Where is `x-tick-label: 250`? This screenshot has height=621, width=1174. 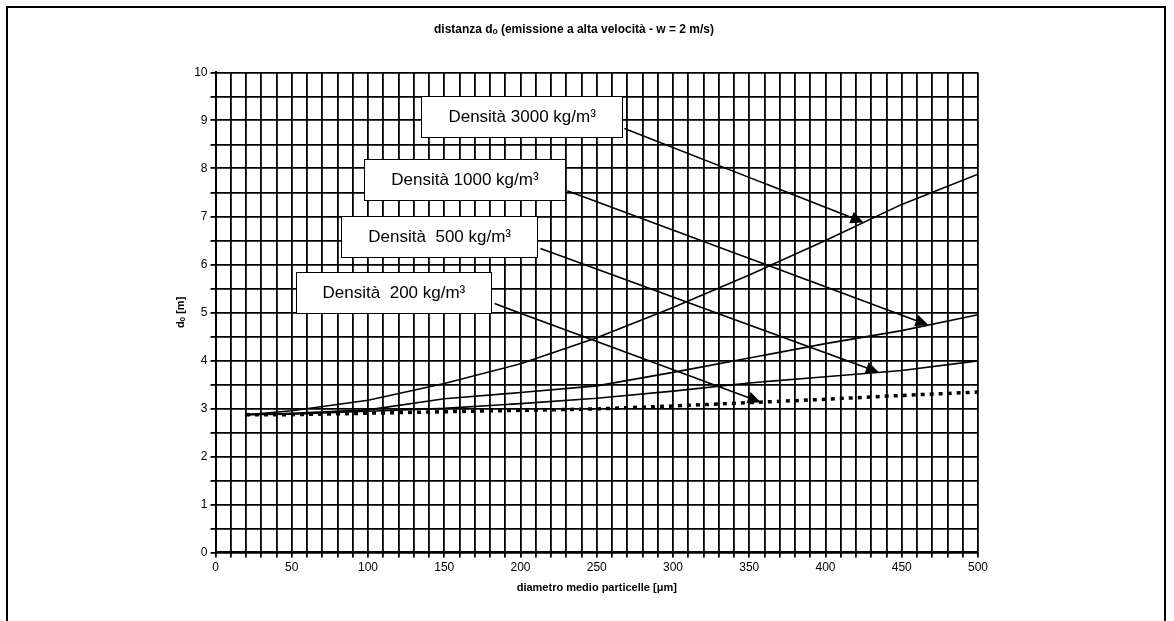
x-tick-label: 250 is located at coordinates (597, 566).